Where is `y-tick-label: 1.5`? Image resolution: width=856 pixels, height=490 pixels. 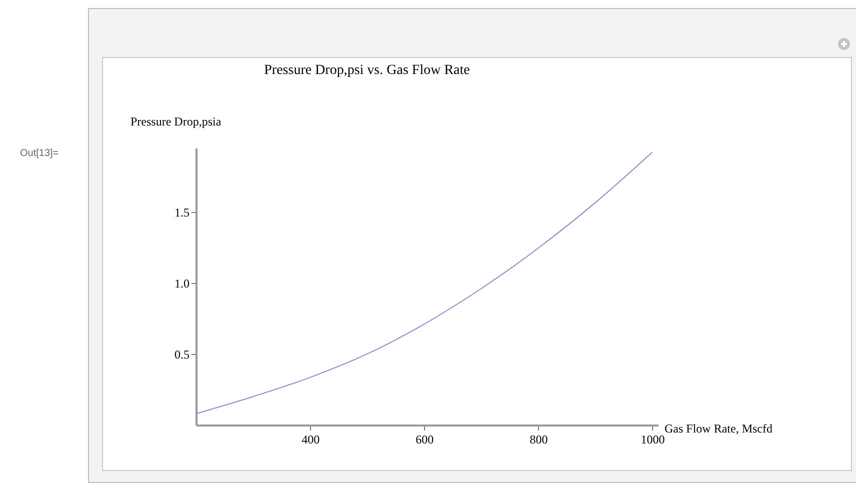 y-tick-label: 1.5 is located at coordinates (182, 212).